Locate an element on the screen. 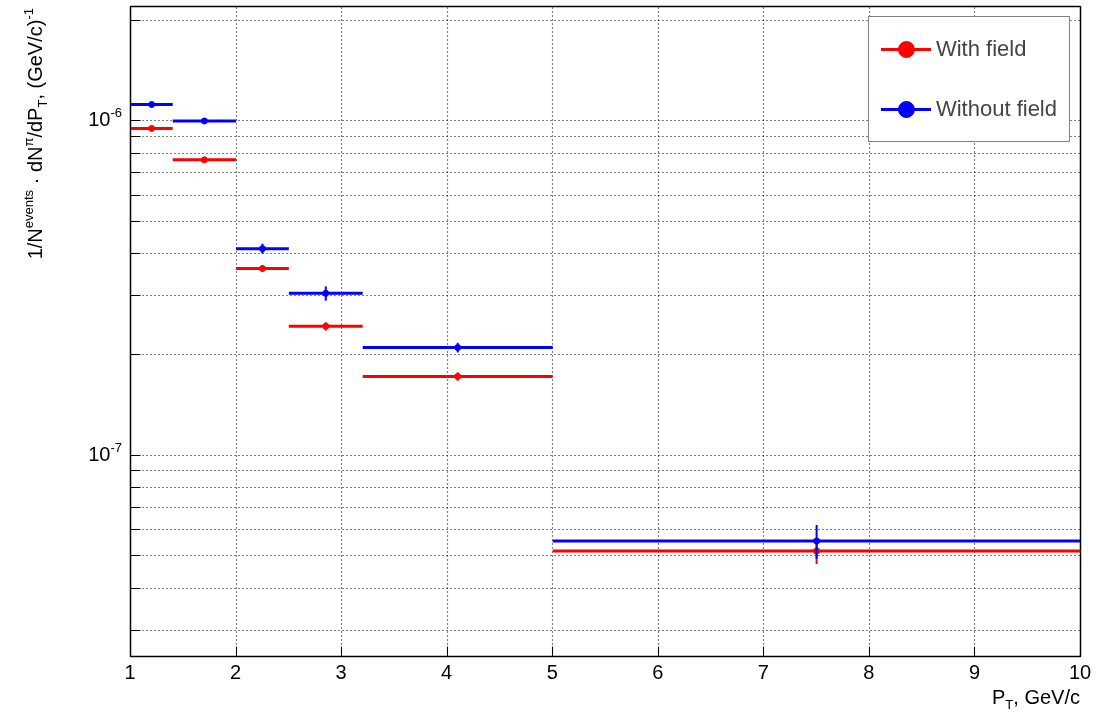 The image size is (1105, 720). y-tick-label: 10$^{-6}$ is located at coordinates (105, 118).